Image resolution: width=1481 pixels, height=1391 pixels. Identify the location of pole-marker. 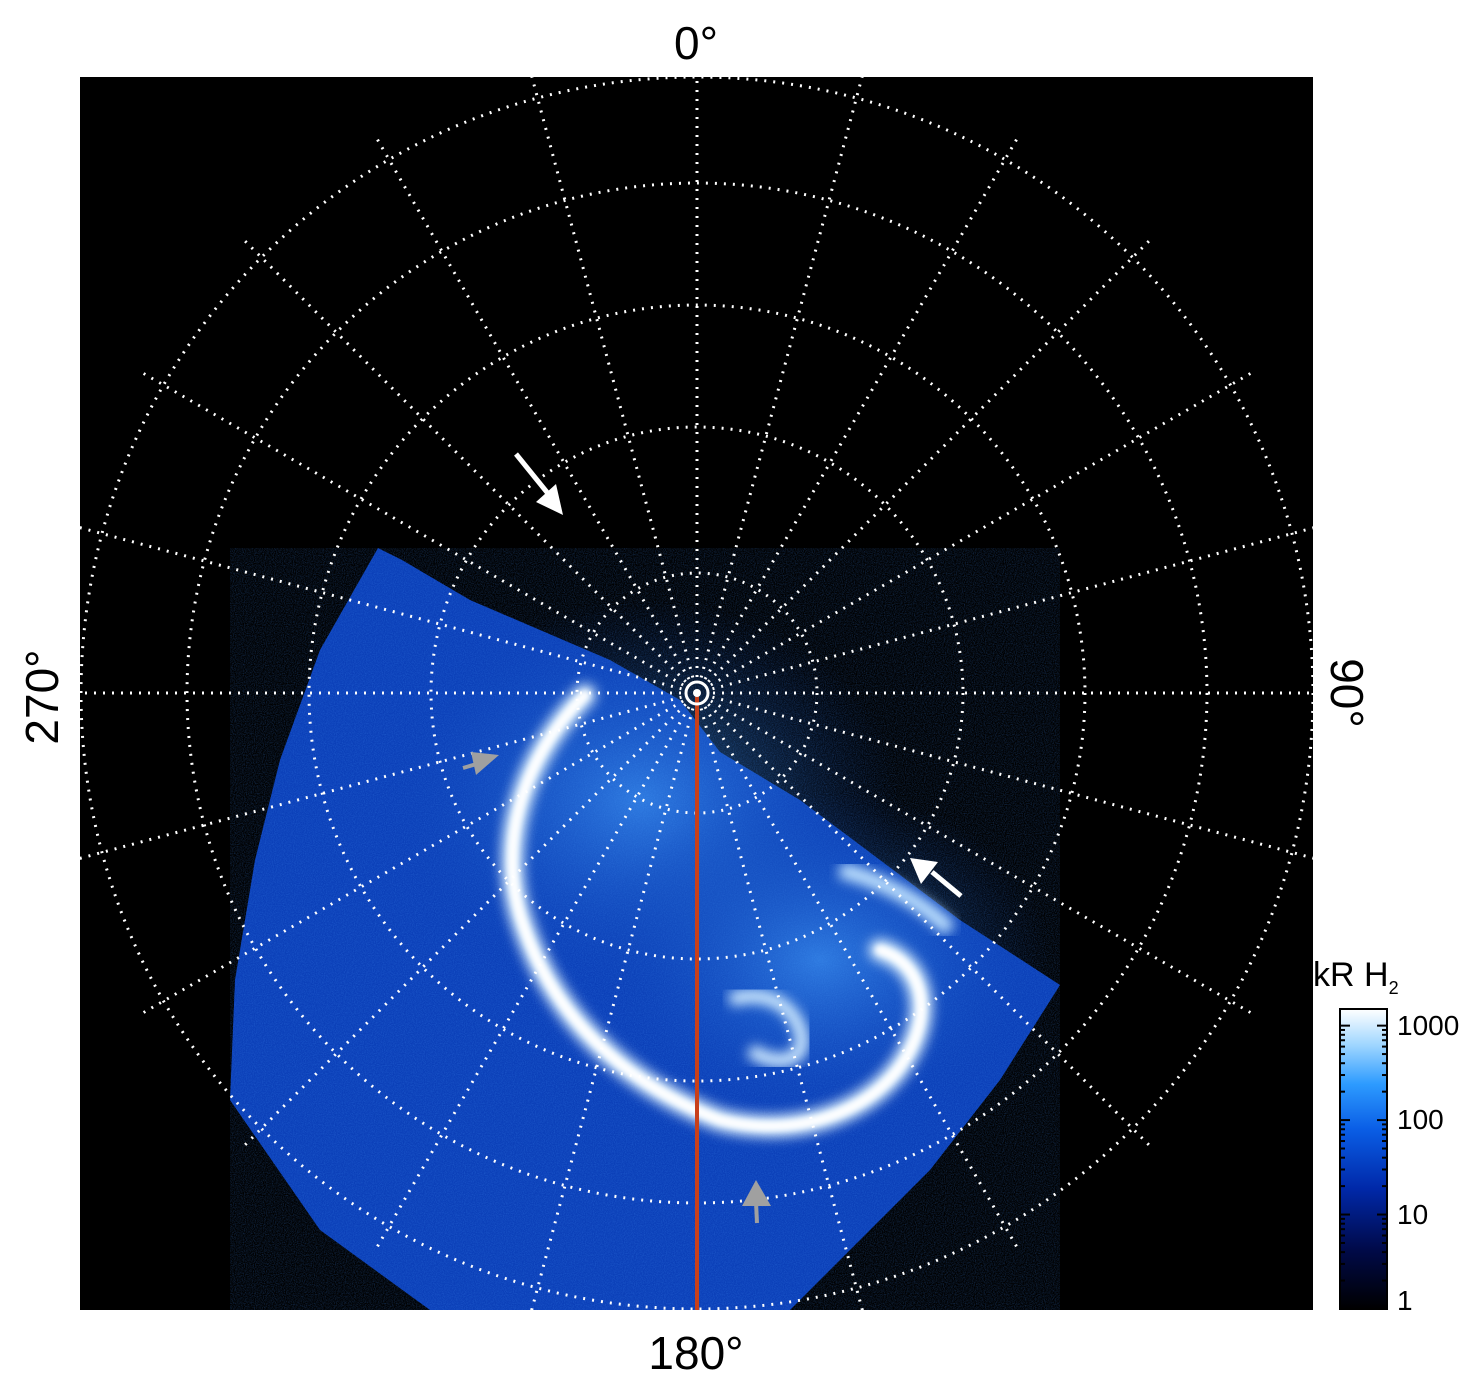
(697, 693).